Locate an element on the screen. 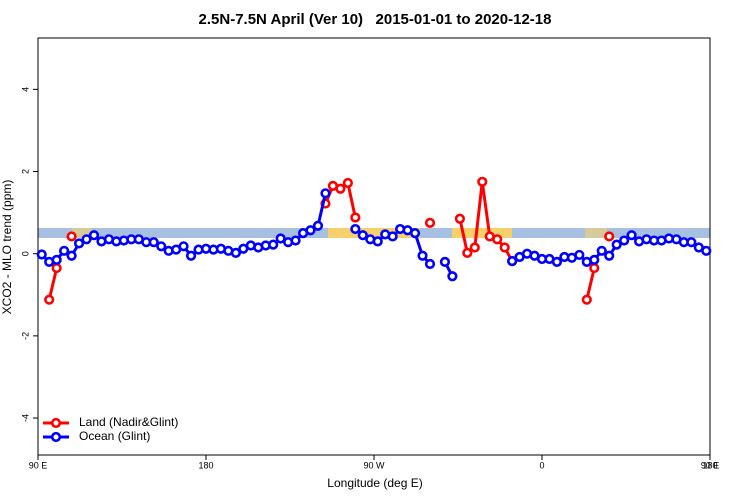 The image size is (750, 500). x-tick-label: 0 is located at coordinates (541, 465).